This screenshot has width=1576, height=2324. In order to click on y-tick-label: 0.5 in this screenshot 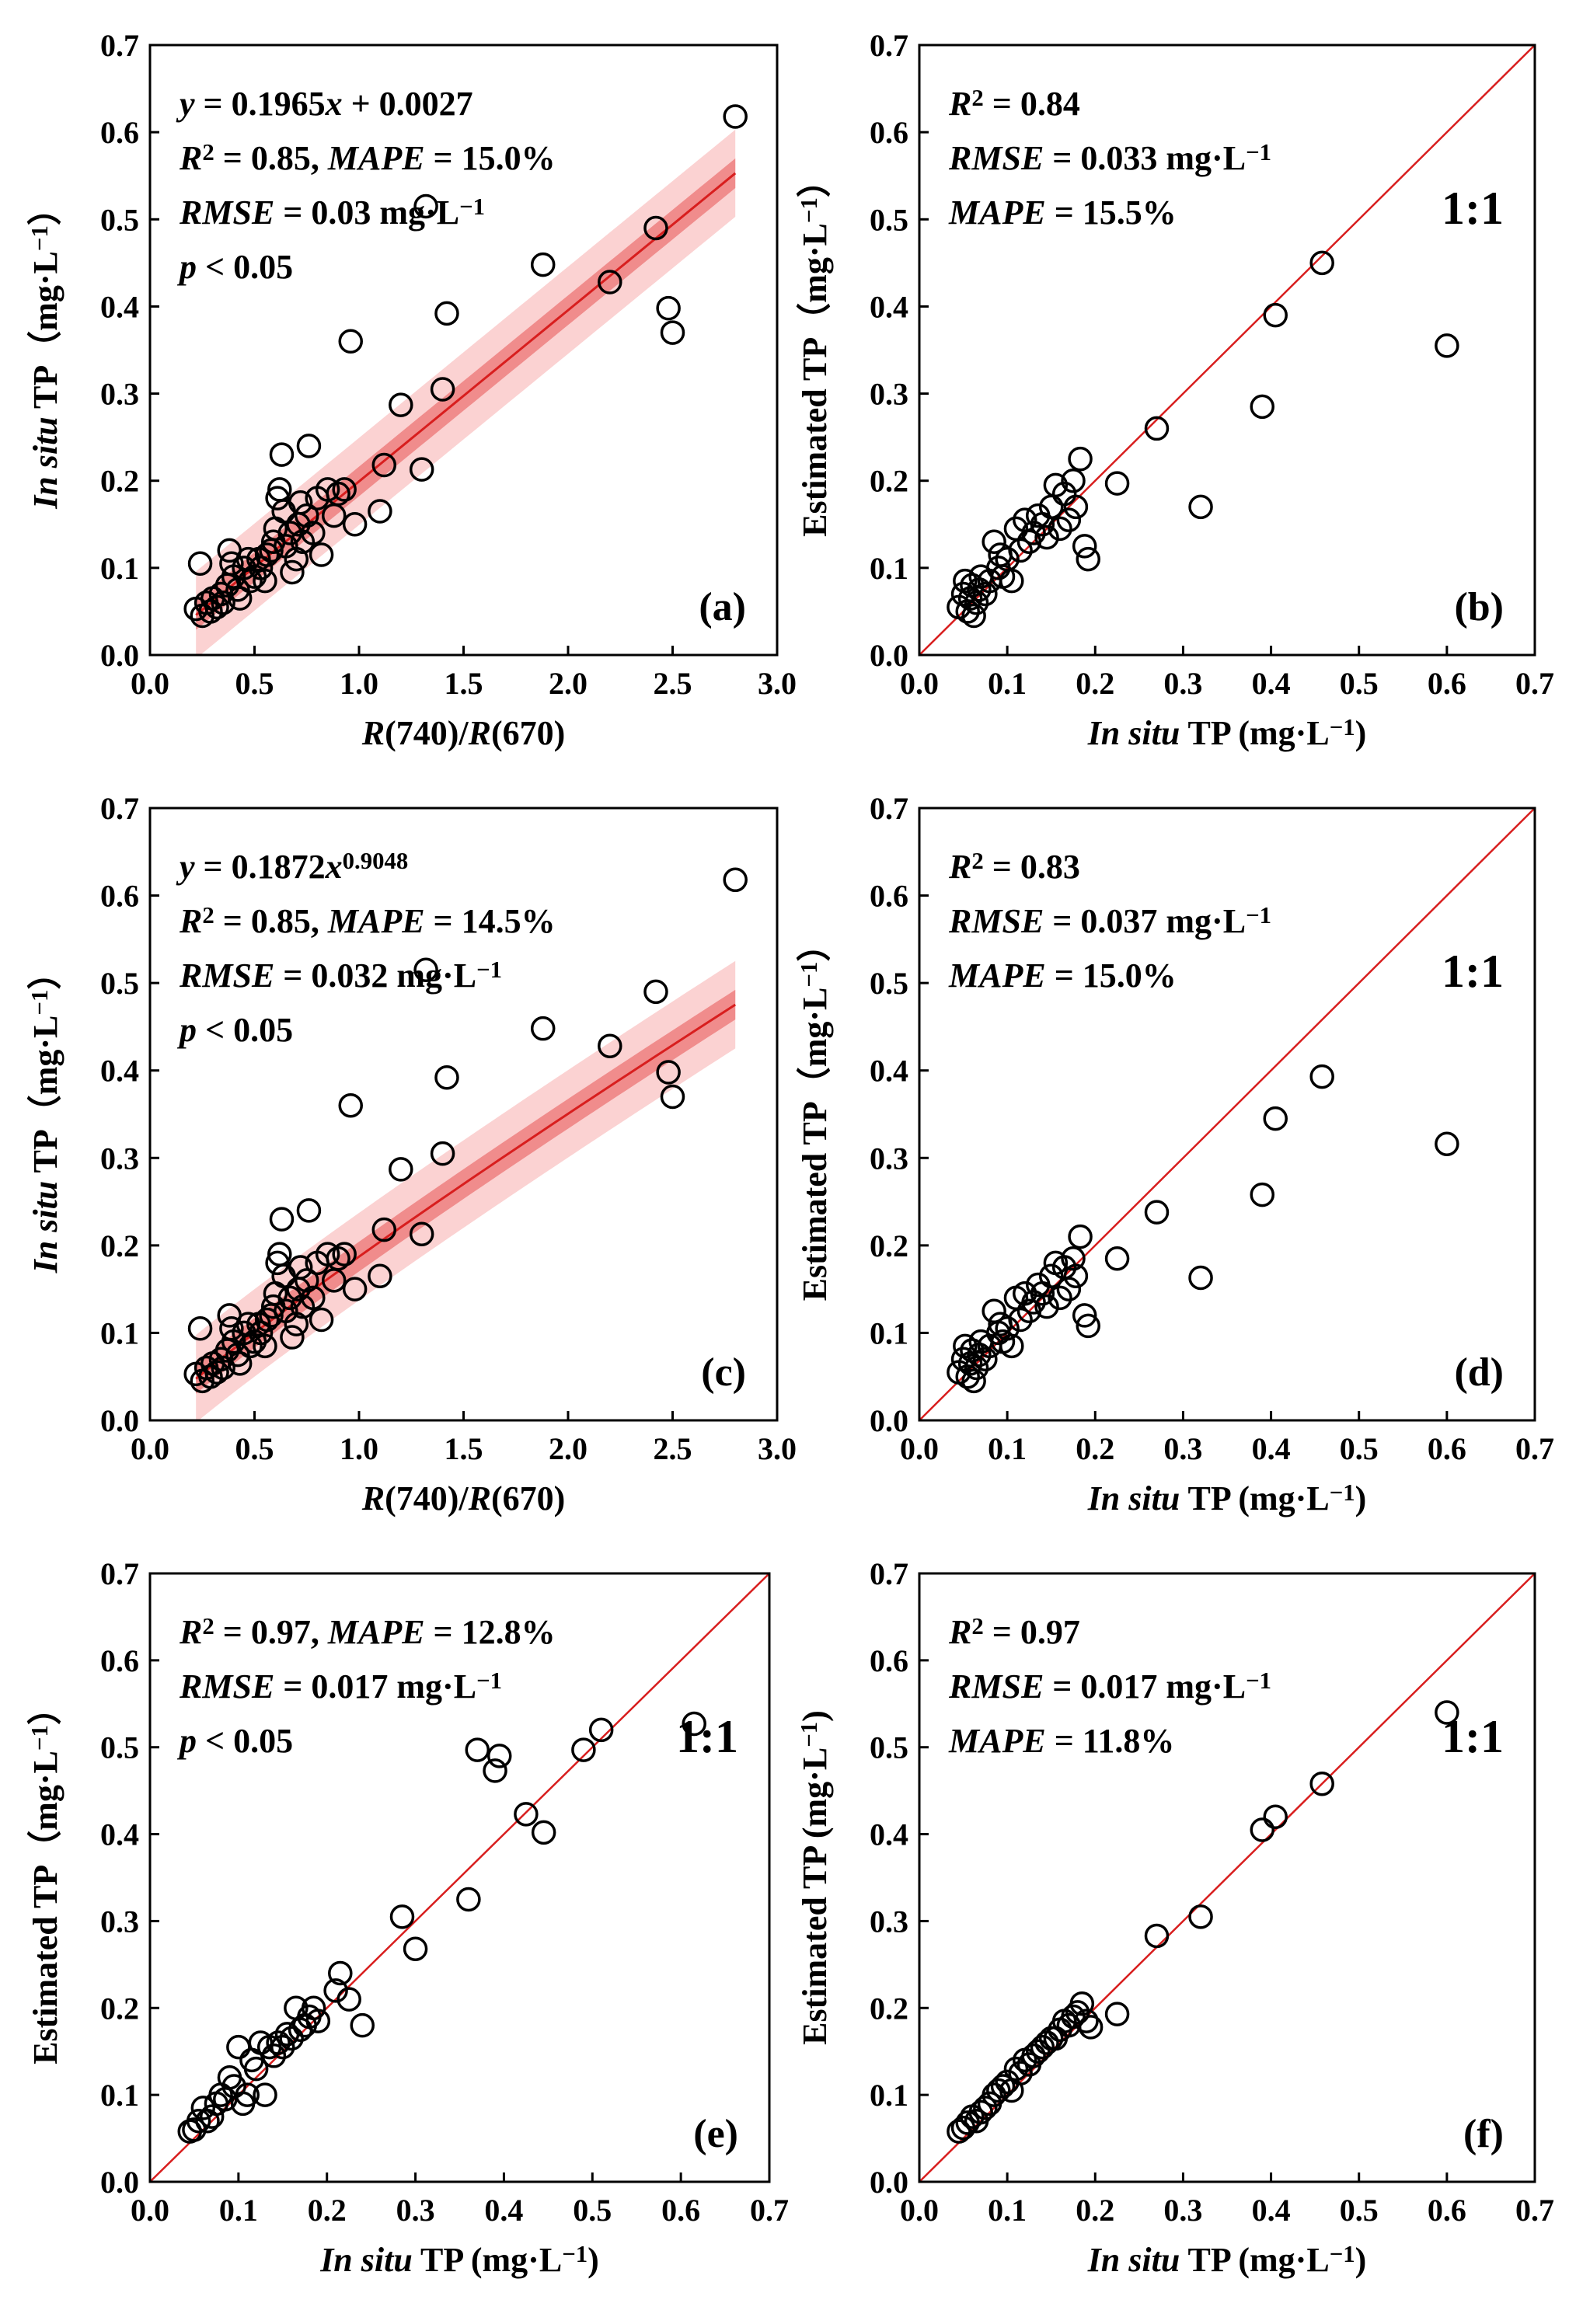, I will do `click(119, 984)`.